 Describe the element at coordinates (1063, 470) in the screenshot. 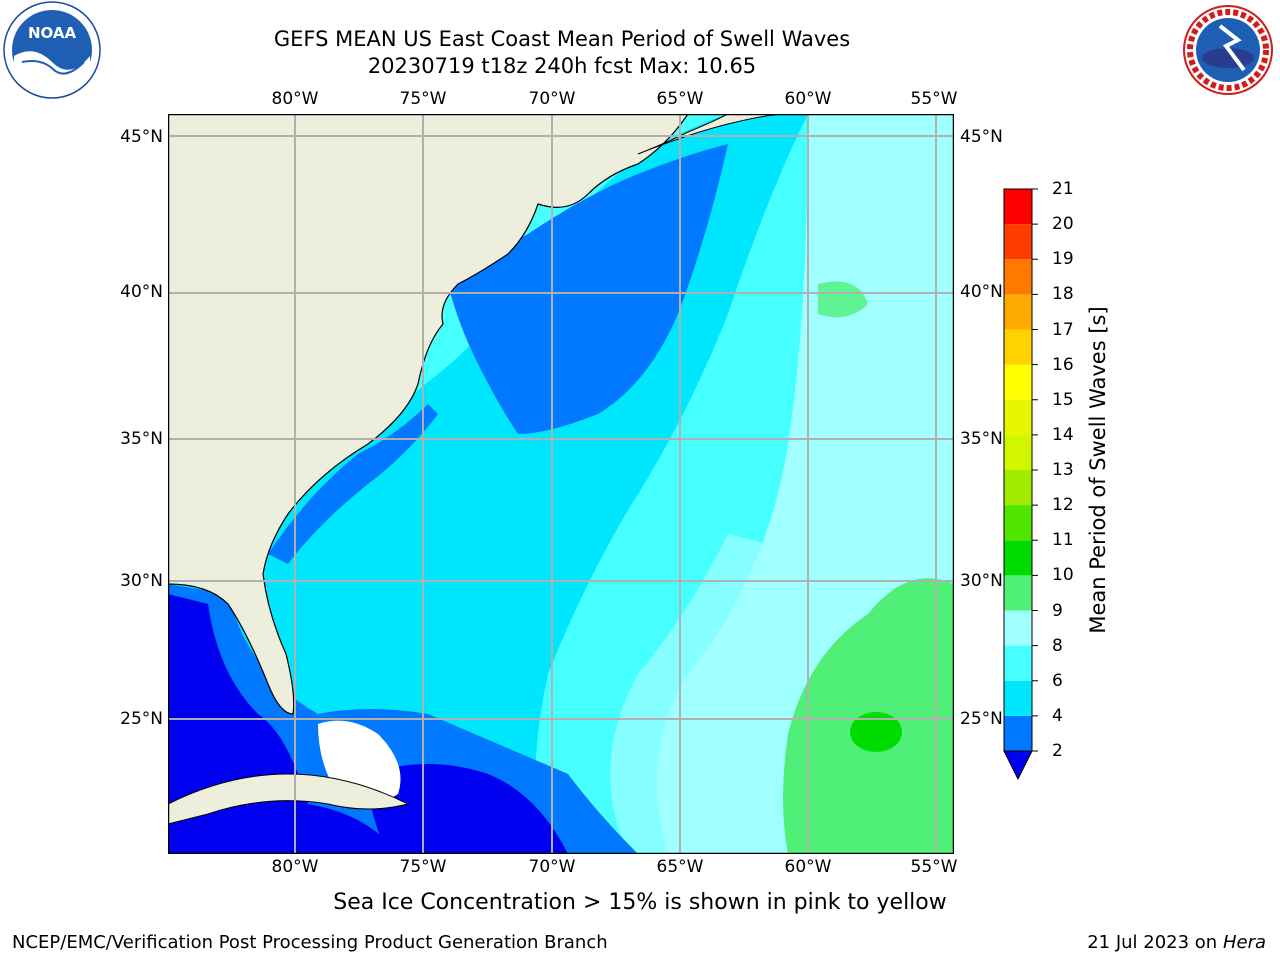

I see `colorbar-tick-label: 13` at that location.